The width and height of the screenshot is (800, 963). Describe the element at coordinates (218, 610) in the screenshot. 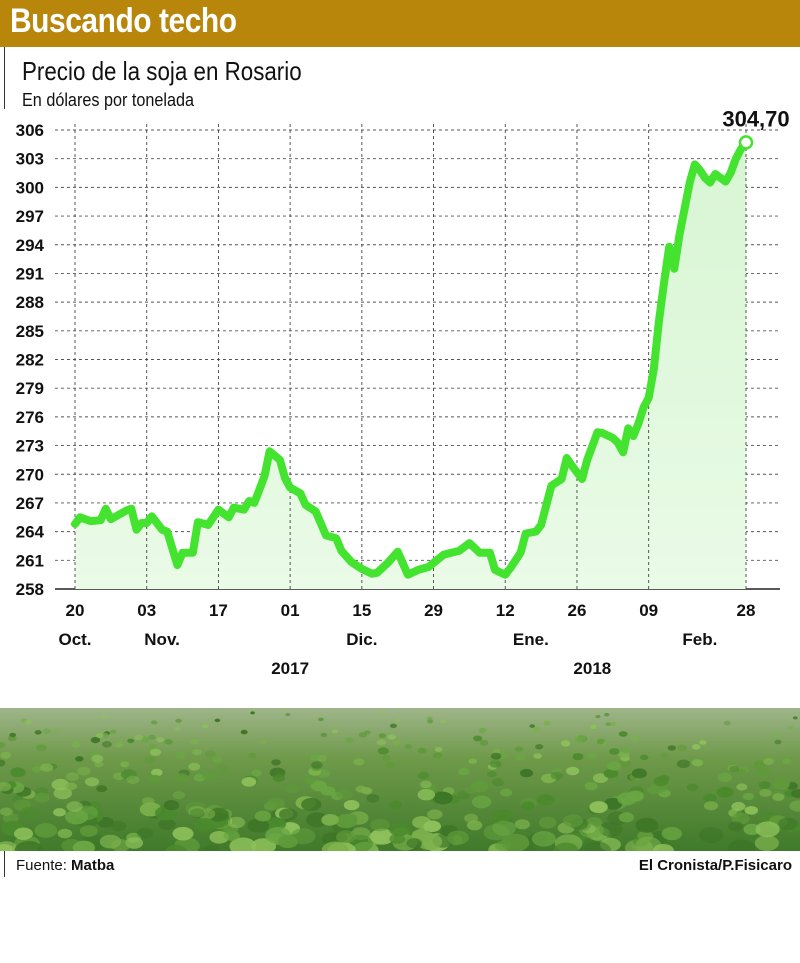

I see `x-tick-label: 17` at that location.